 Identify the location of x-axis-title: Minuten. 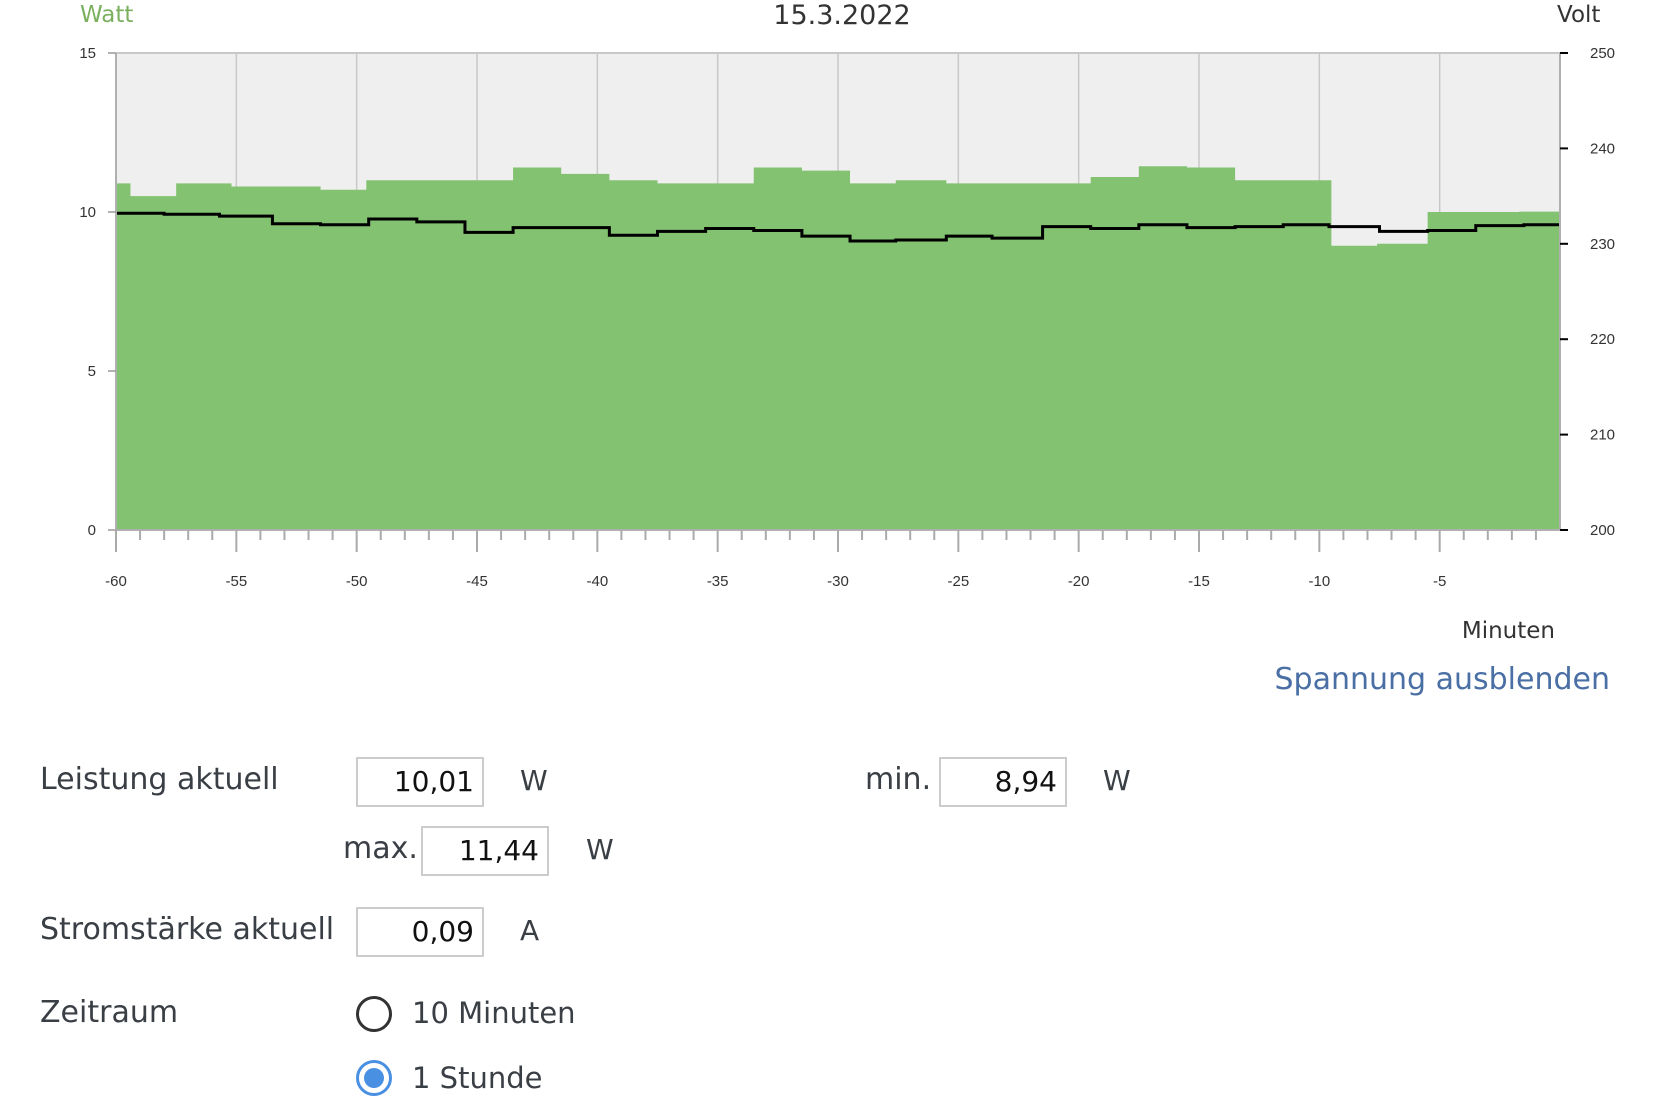
(1508, 631).